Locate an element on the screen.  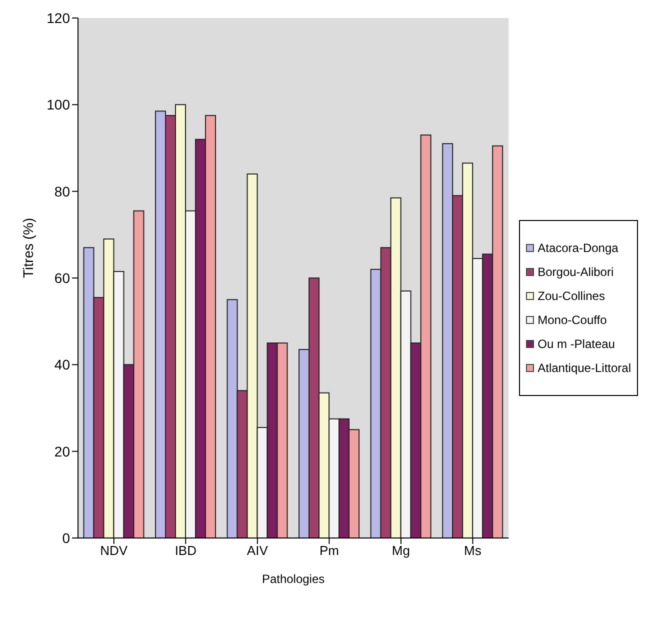
legend-label: Ou m -Plateau is located at coordinates (576, 344).